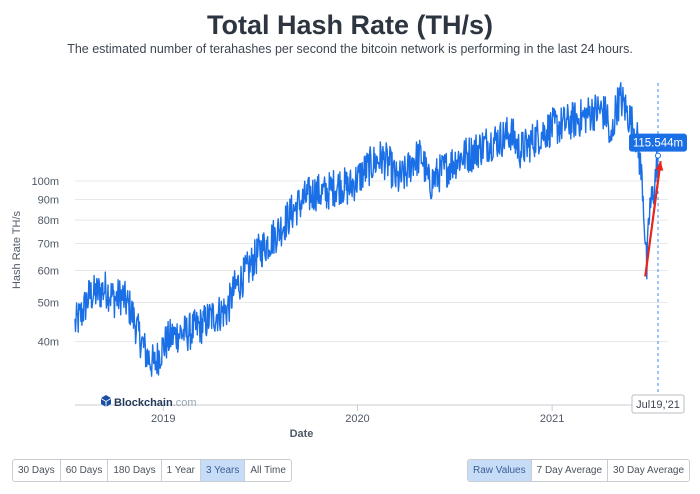 The image size is (700, 494). Describe the element at coordinates (552, 419) in the screenshot. I see `x-tick-label: 2021` at that location.